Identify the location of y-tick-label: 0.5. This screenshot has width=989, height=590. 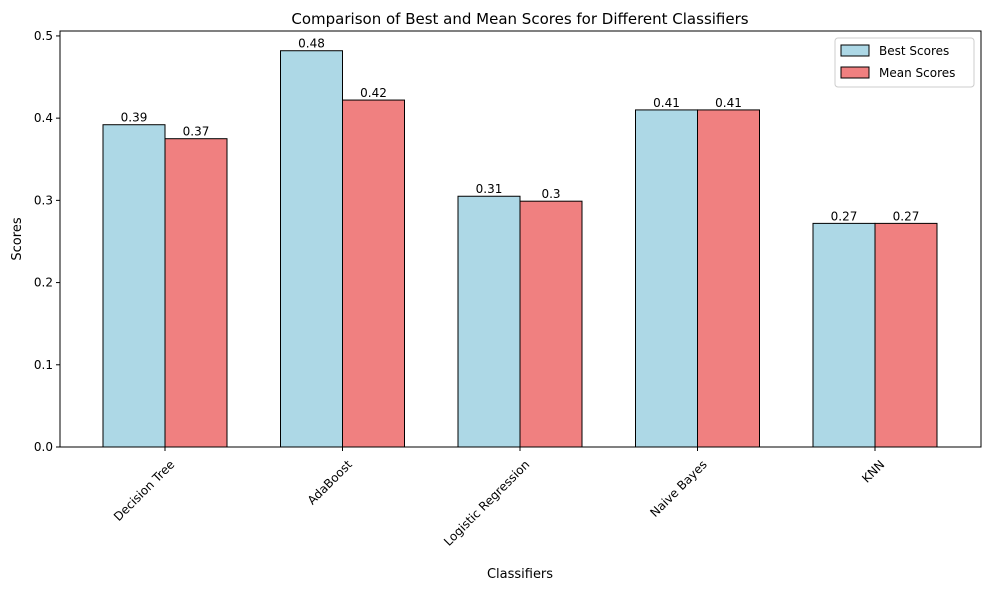
(43, 36).